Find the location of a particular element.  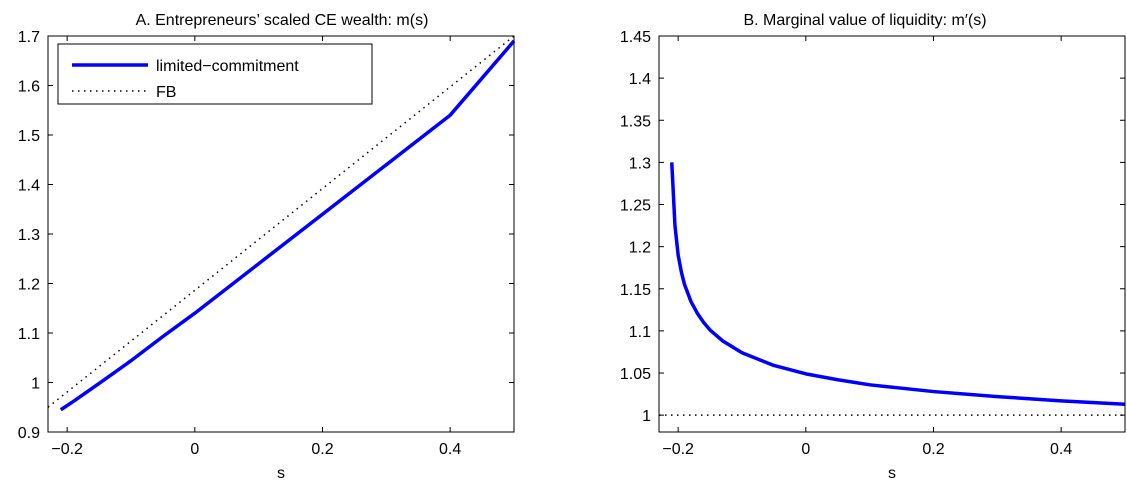

panel-b-y-tick-label: 1.3 is located at coordinates (640, 163).